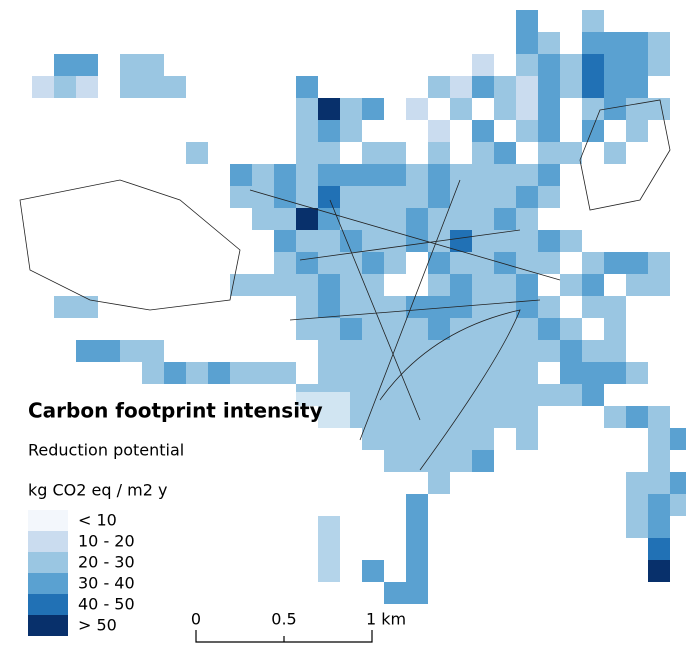 This screenshot has width=686, height=646. I want to click on legend-label: 30 - 40, so click(106, 583).